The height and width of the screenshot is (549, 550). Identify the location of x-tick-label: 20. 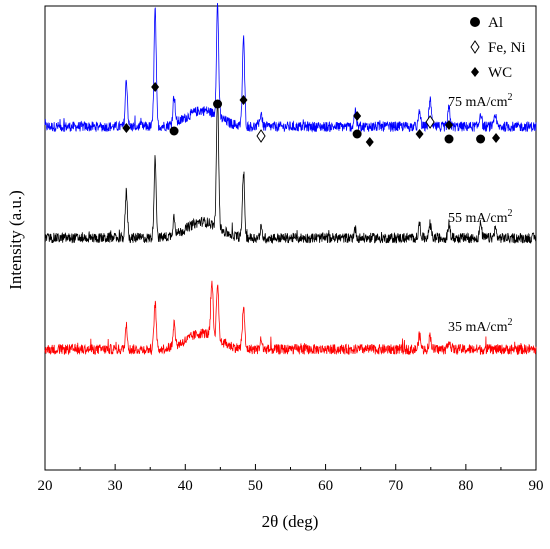
(45, 486).